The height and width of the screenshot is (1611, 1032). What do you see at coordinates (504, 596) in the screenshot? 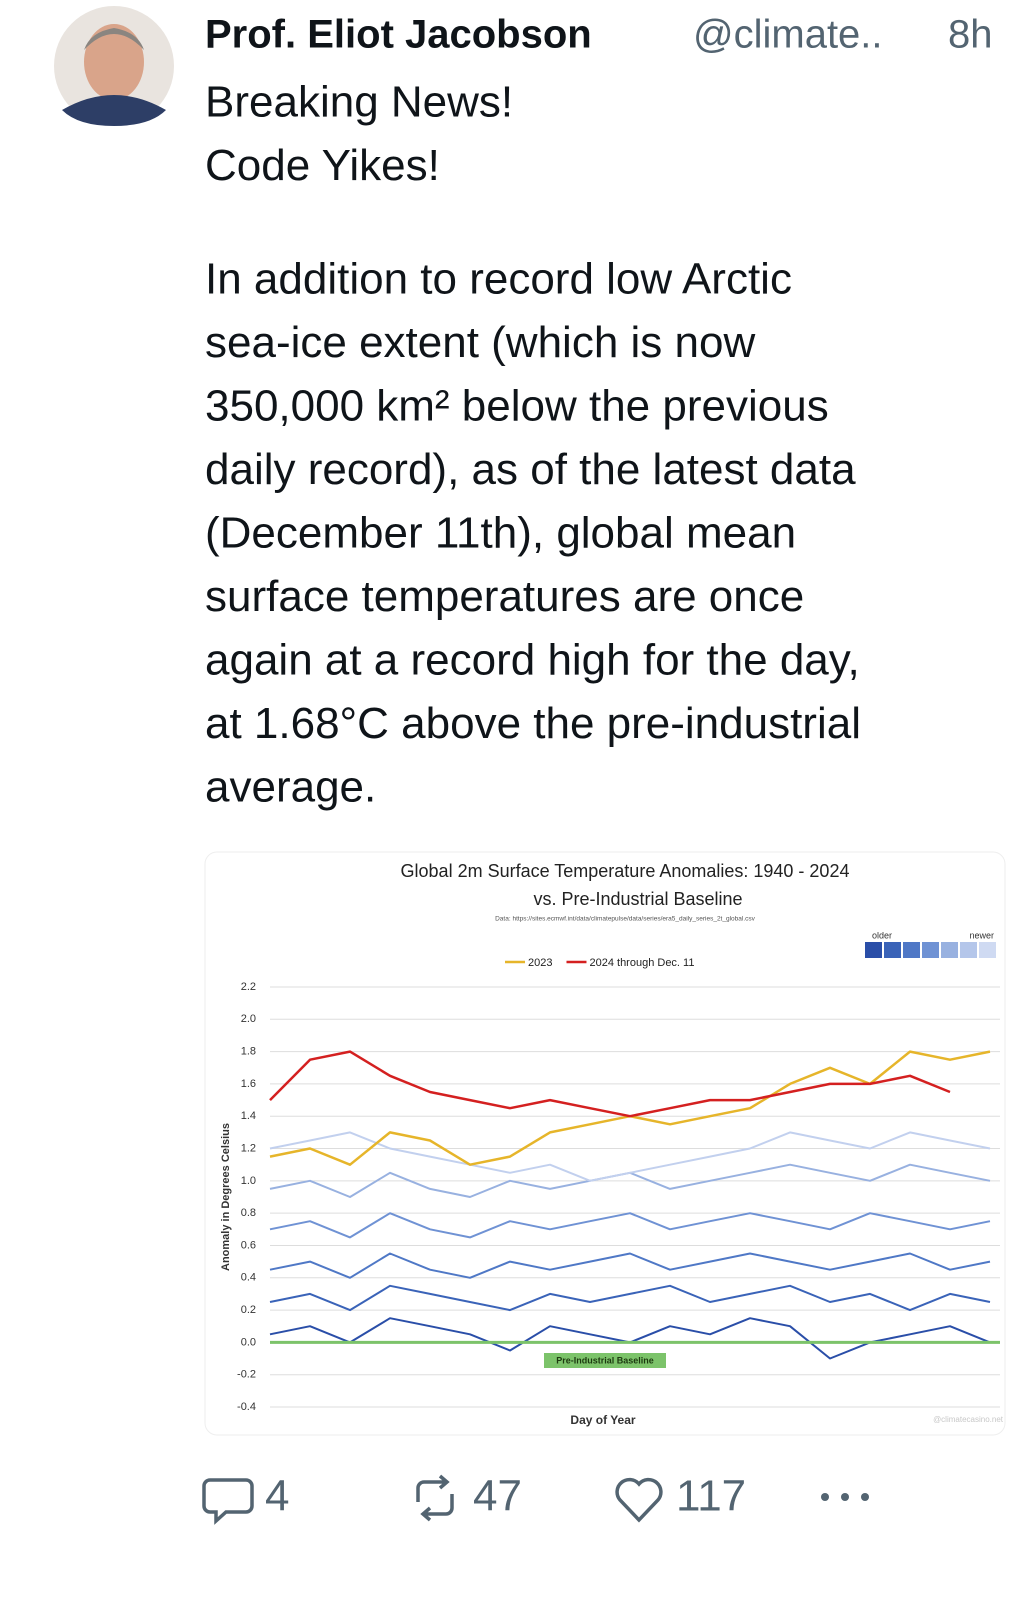
I see `body-line: surface temperatures are once` at bounding box center [504, 596].